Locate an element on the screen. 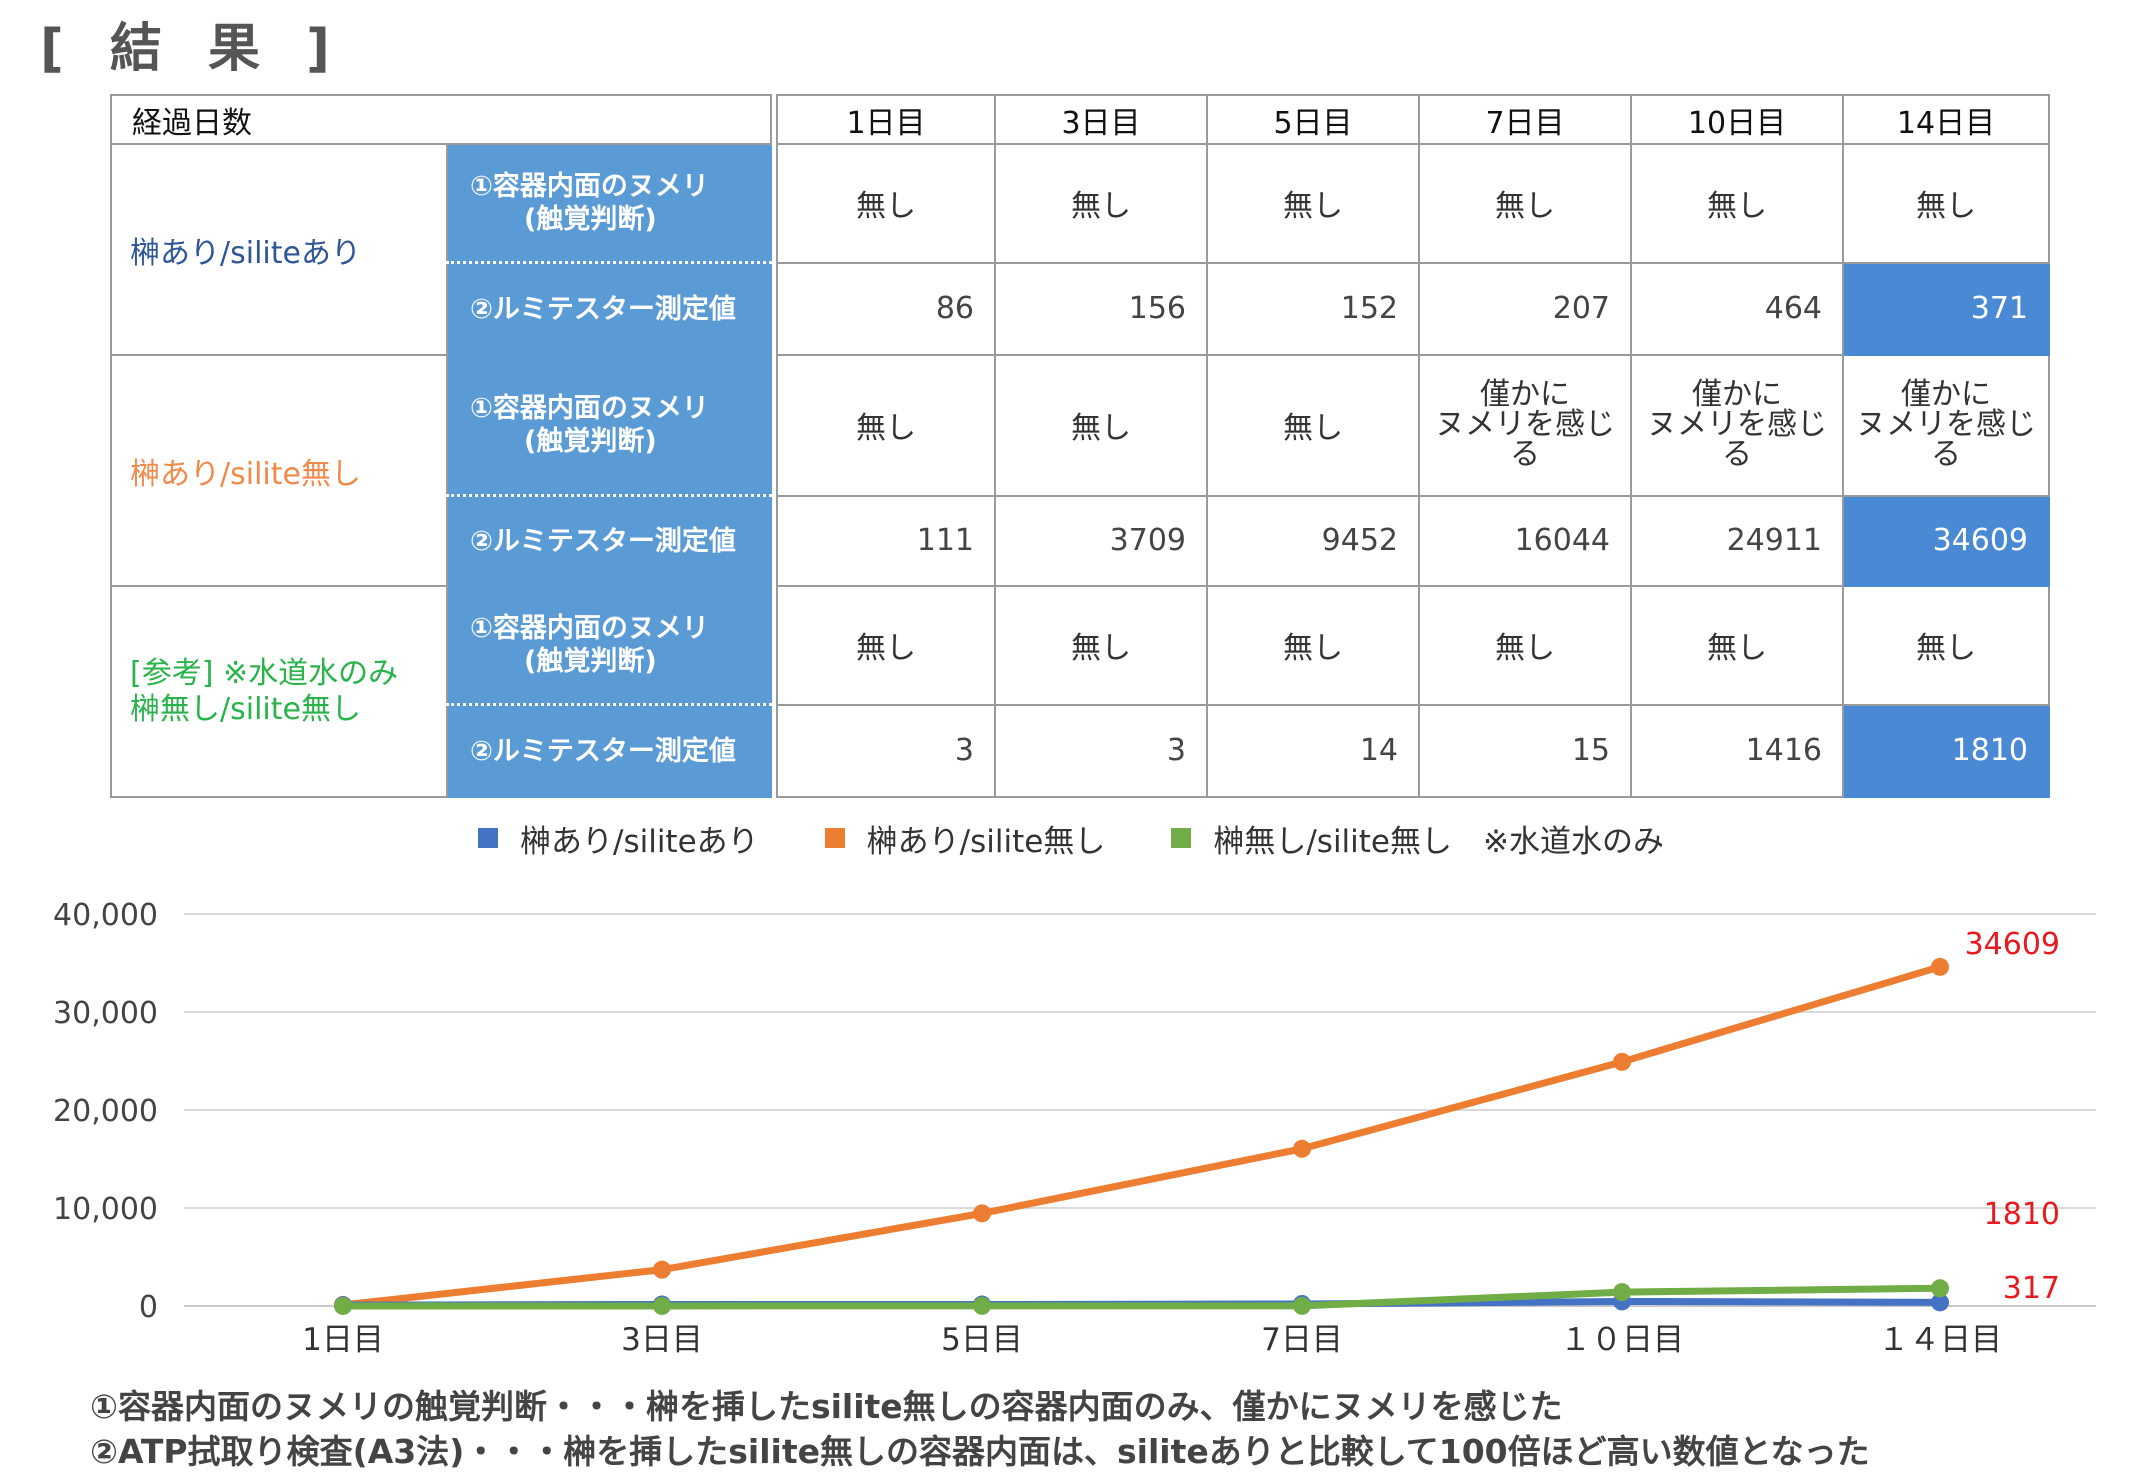  group-label-line: [参考] ※水道水のみ is located at coordinates (264, 673).